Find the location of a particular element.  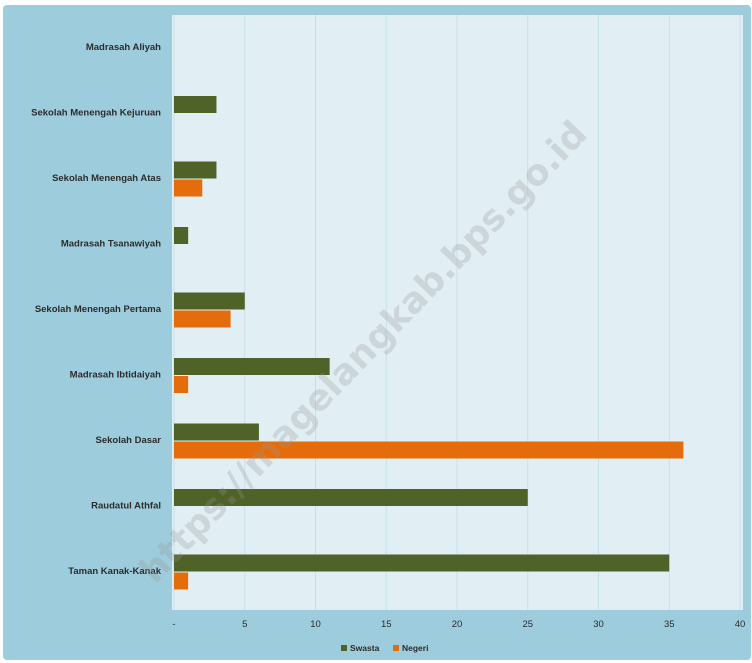

x-tick-label: 35 is located at coordinates (669, 624).